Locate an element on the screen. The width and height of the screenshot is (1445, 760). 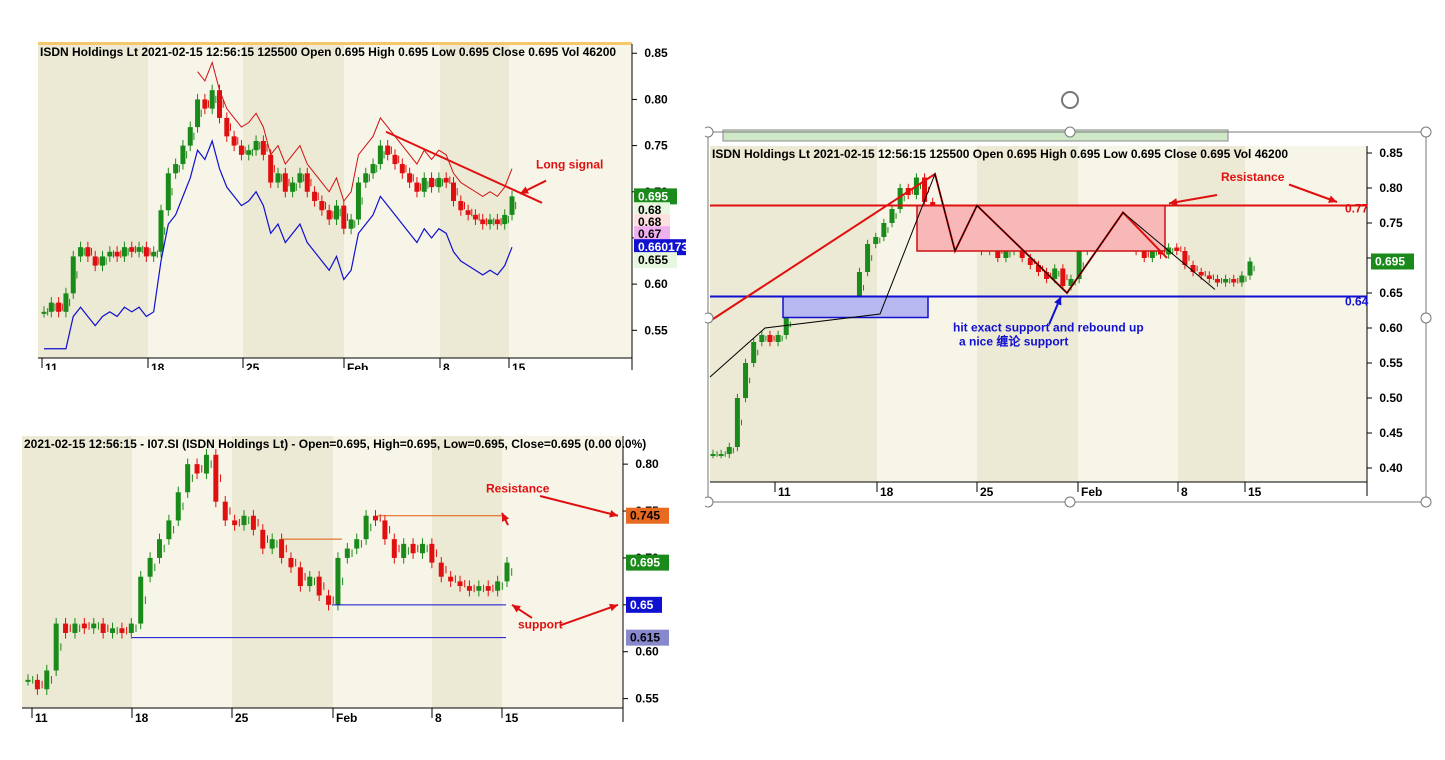
long-signal-label: Long signal is located at coordinates (569, 165).